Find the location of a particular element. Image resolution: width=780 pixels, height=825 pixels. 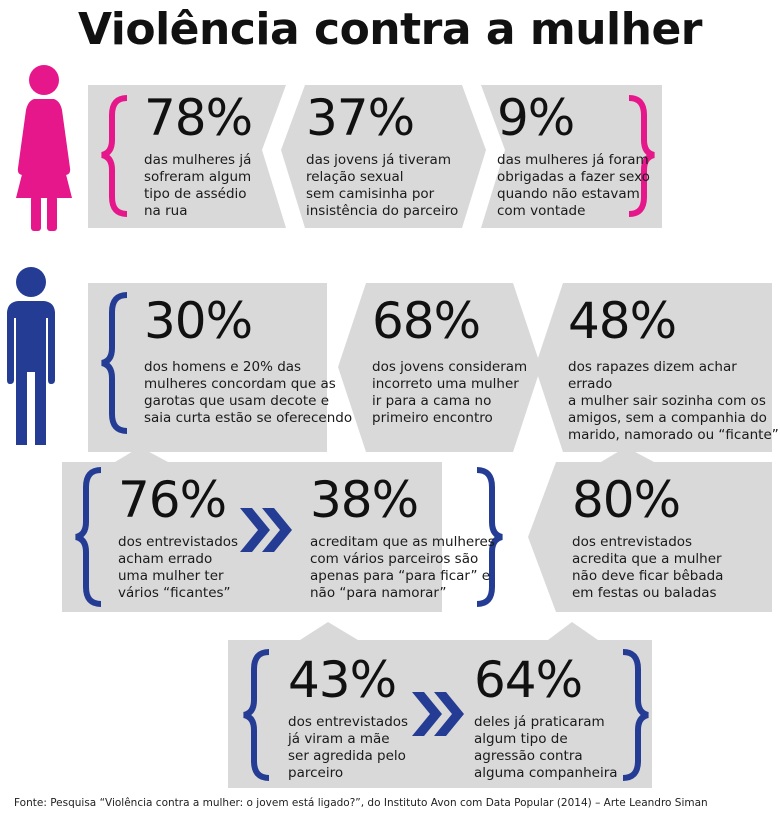

stat-percent: 38% is located at coordinates (364, 500).